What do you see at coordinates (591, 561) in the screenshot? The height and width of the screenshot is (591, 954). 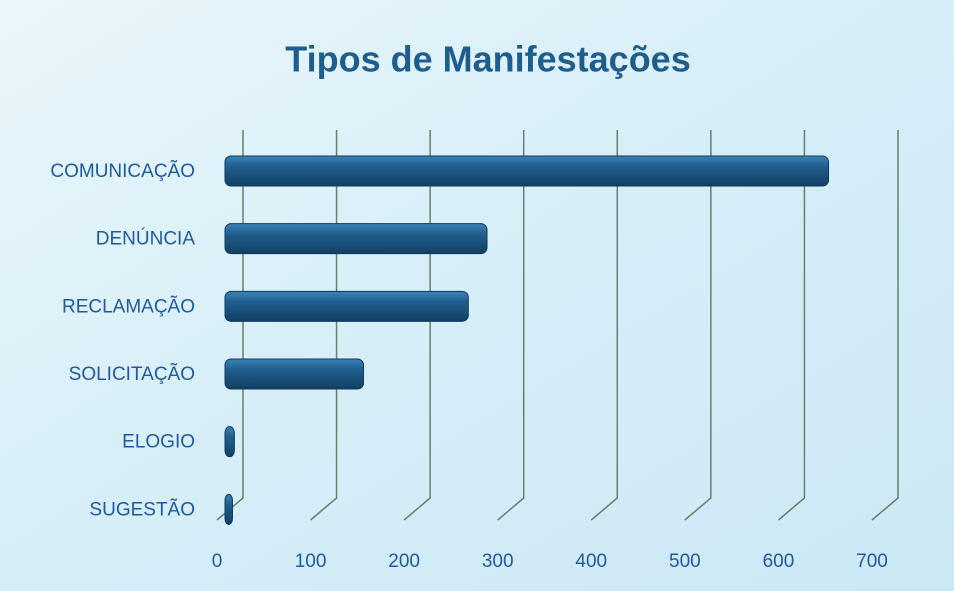 I see `x-tick-label: 400` at bounding box center [591, 561].